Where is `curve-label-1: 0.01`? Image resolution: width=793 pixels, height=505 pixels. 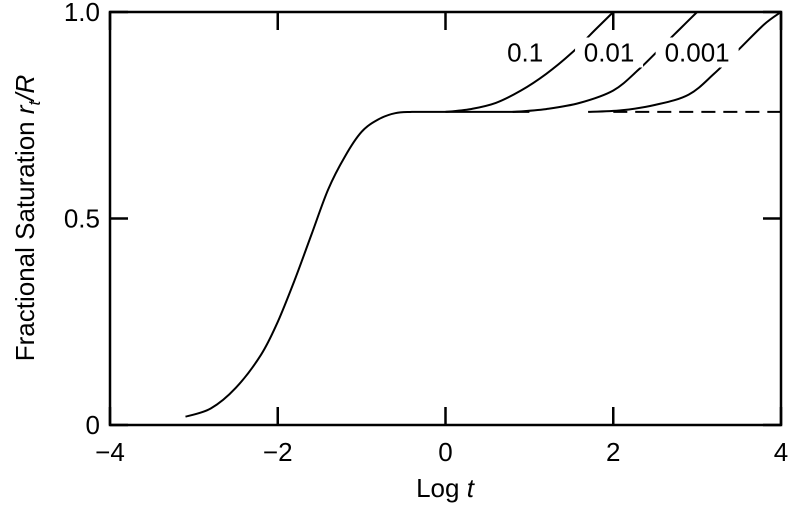
curve-label-1: 0.01 is located at coordinates (609, 52).